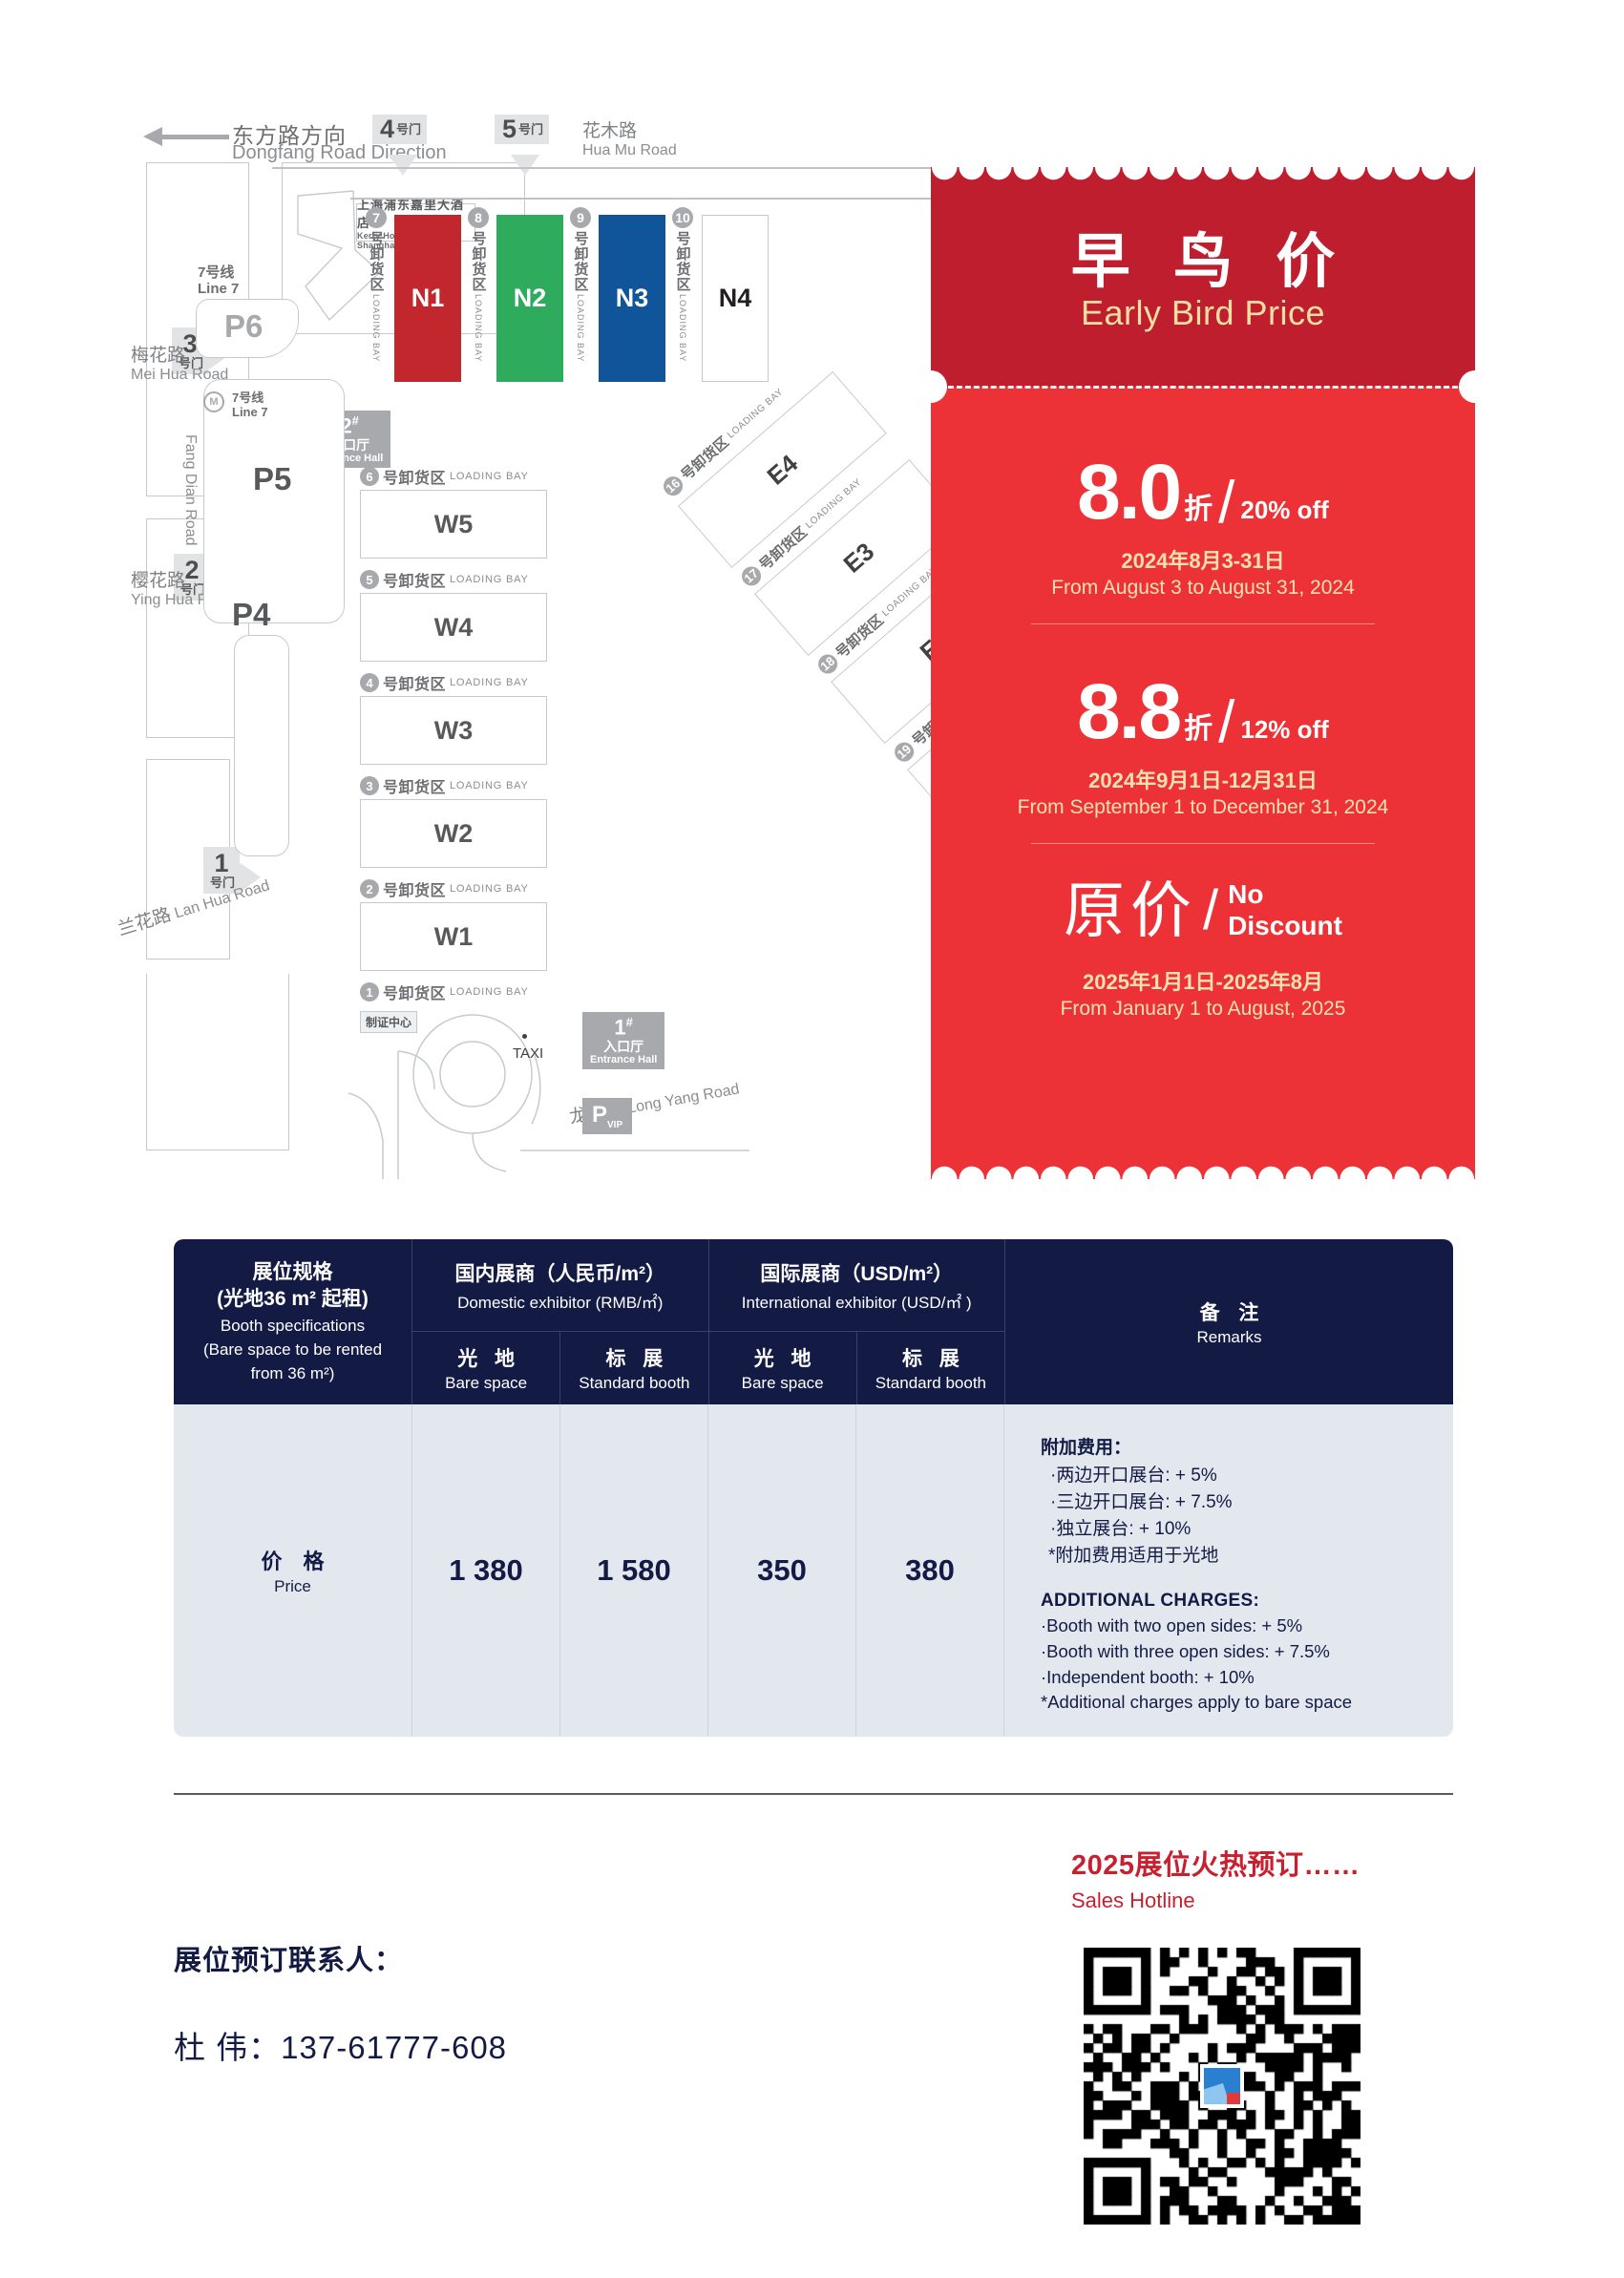 The width and height of the screenshot is (1624, 2278). What do you see at coordinates (444, 785) in the screenshot?
I see `loading-bay-3: 3 号卸货区 LOADING BAY` at bounding box center [444, 785].